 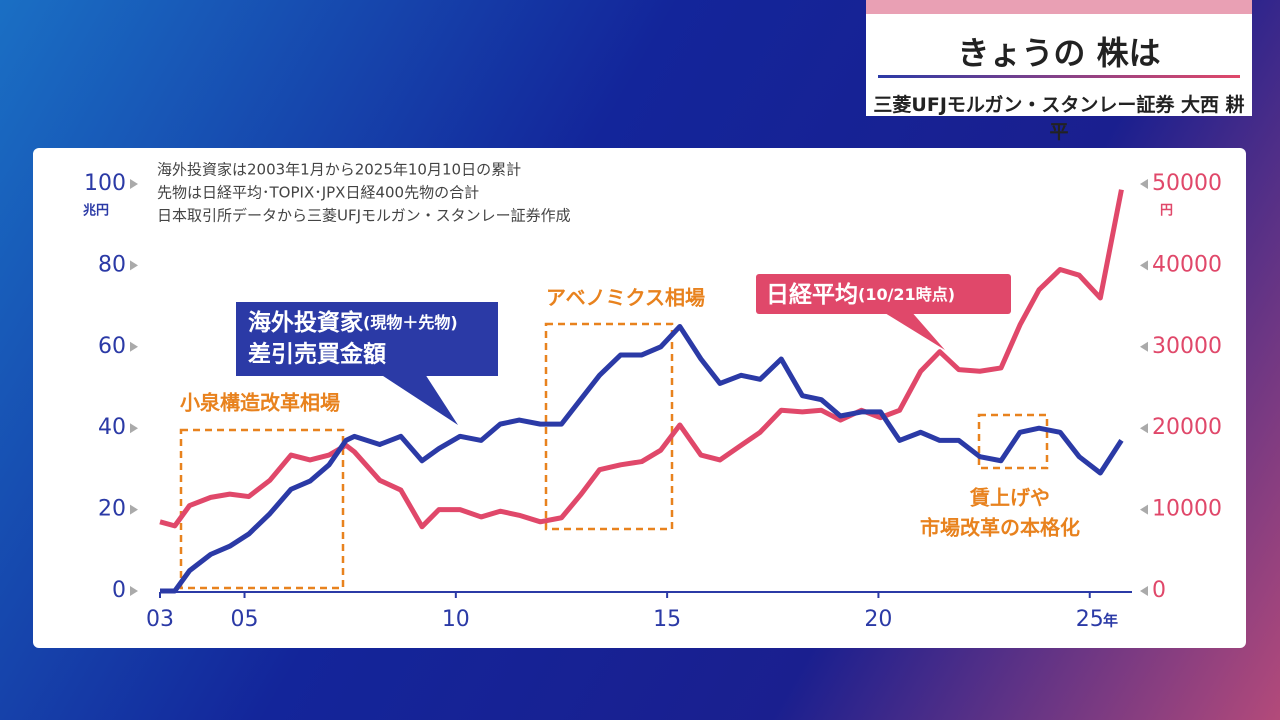 I want to click on annotation: 賃上げや, so click(x=1009, y=498).